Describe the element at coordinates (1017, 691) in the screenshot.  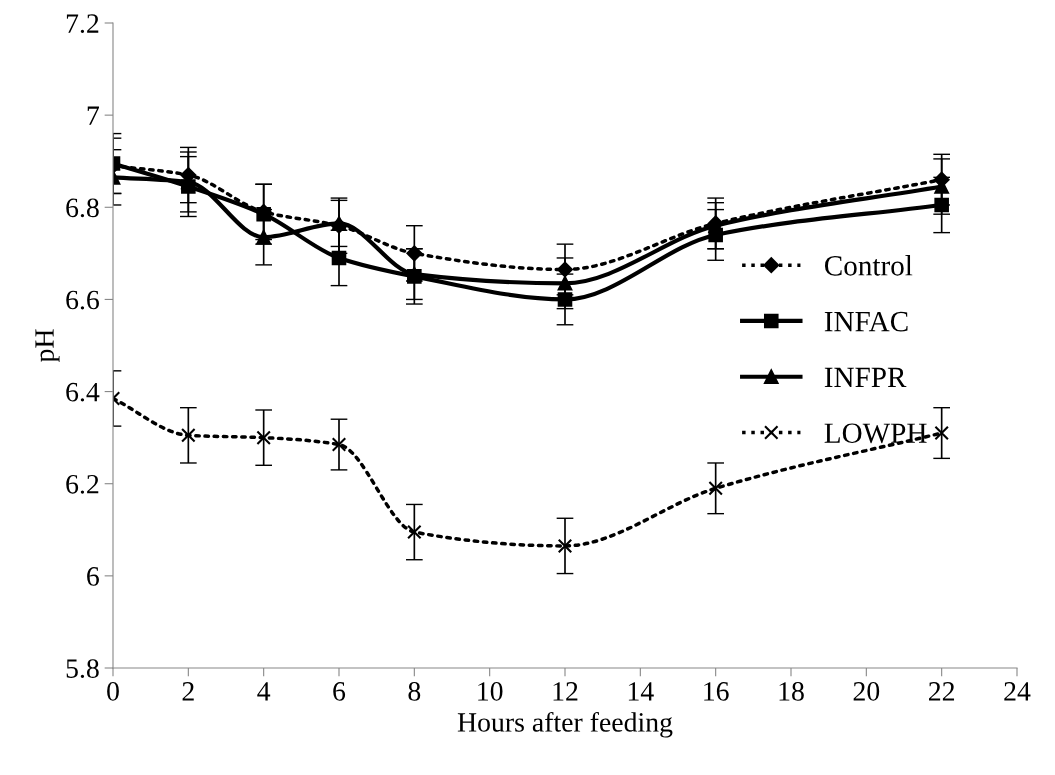
I see `x-tick-label: 24` at that location.